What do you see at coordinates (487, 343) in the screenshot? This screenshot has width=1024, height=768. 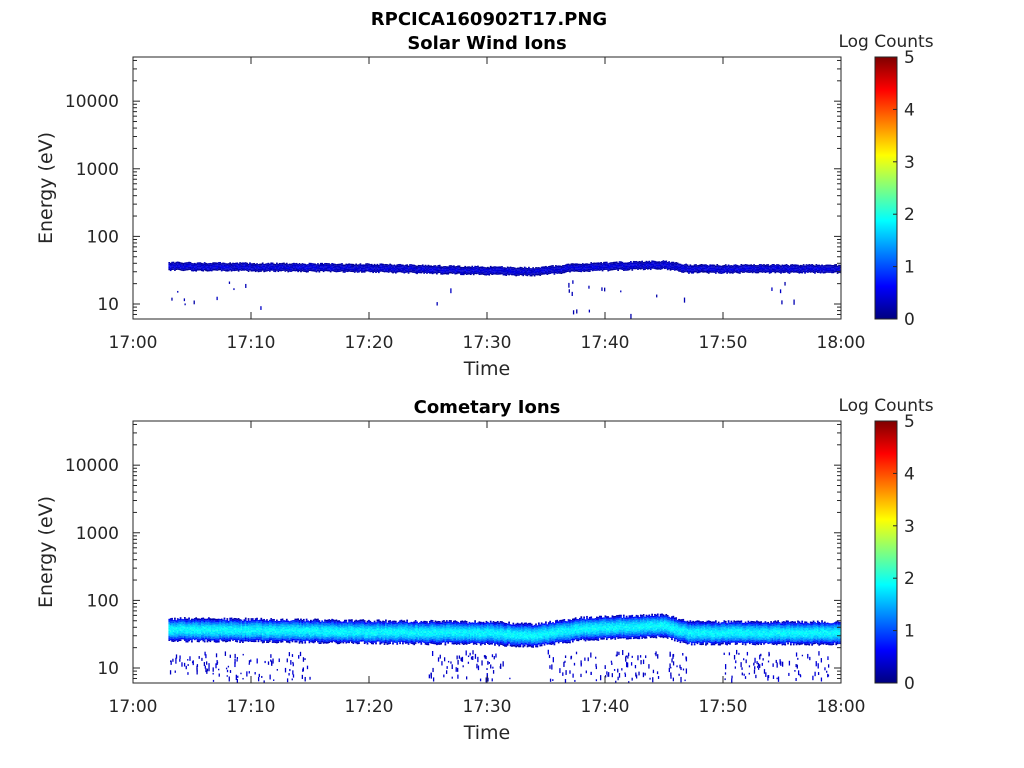 I see `x-tick-label: 17:30` at bounding box center [487, 343].